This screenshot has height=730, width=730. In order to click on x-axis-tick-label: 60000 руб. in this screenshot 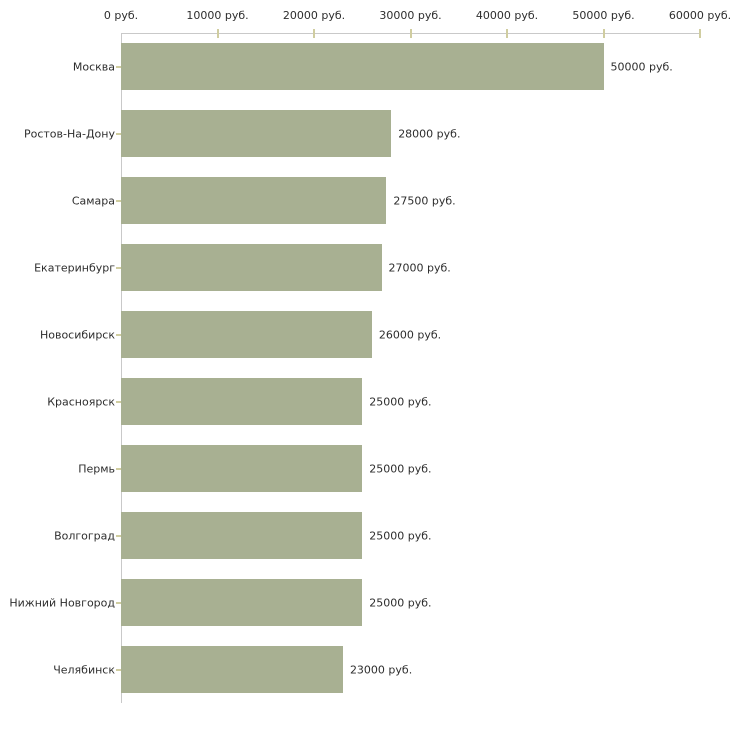, I will do `click(699, 15)`.